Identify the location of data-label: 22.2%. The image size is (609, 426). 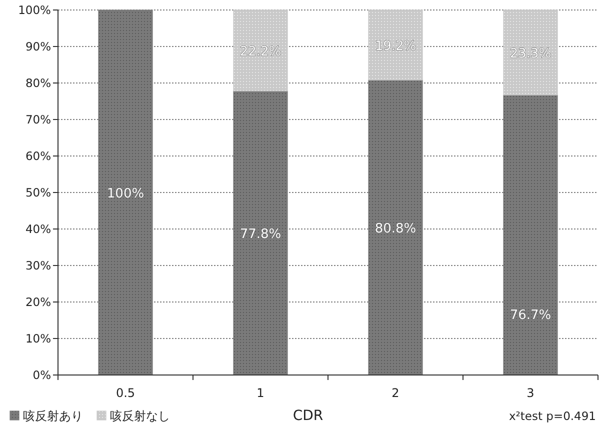
(261, 52).